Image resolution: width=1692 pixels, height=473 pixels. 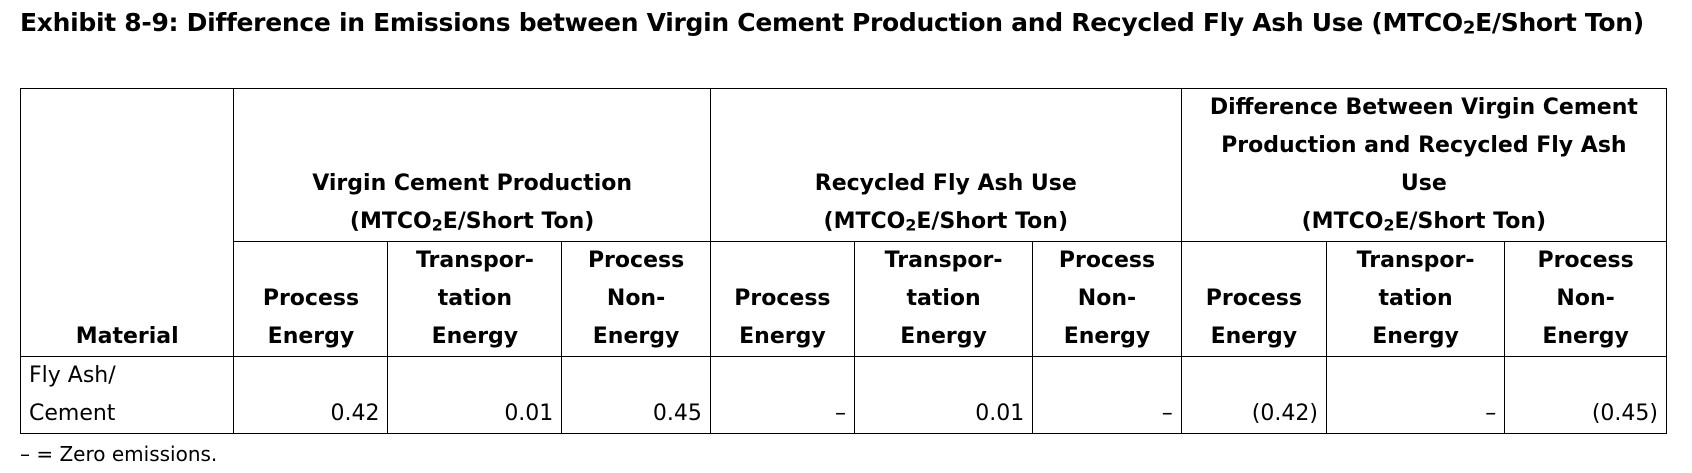 I want to click on material-header: Material, so click(x=127, y=222).